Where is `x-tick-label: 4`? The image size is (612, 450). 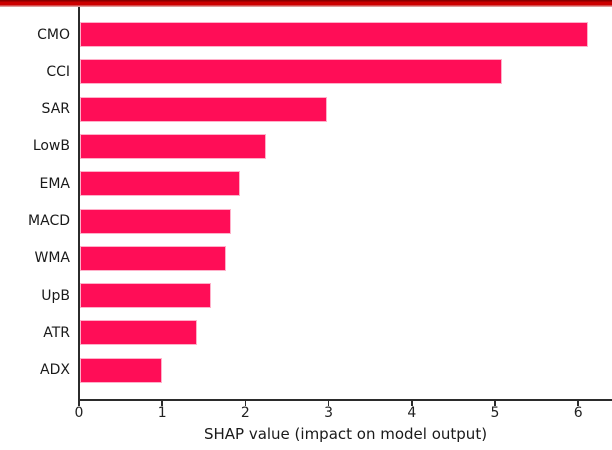 x-tick-label: 4 is located at coordinates (412, 413).